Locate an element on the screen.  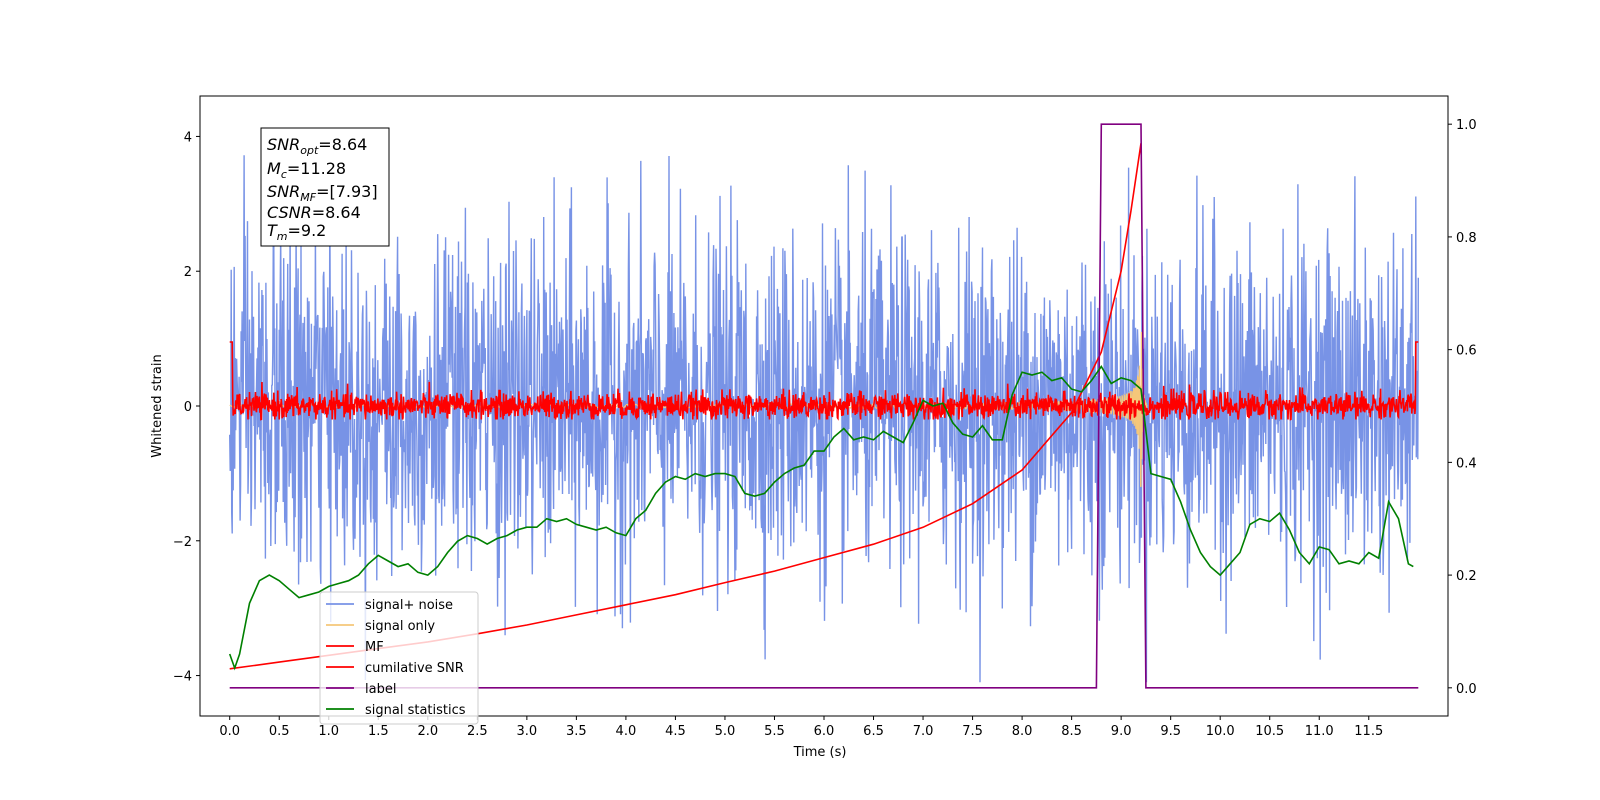
y-tick-label: −2 is located at coordinates (182, 542).